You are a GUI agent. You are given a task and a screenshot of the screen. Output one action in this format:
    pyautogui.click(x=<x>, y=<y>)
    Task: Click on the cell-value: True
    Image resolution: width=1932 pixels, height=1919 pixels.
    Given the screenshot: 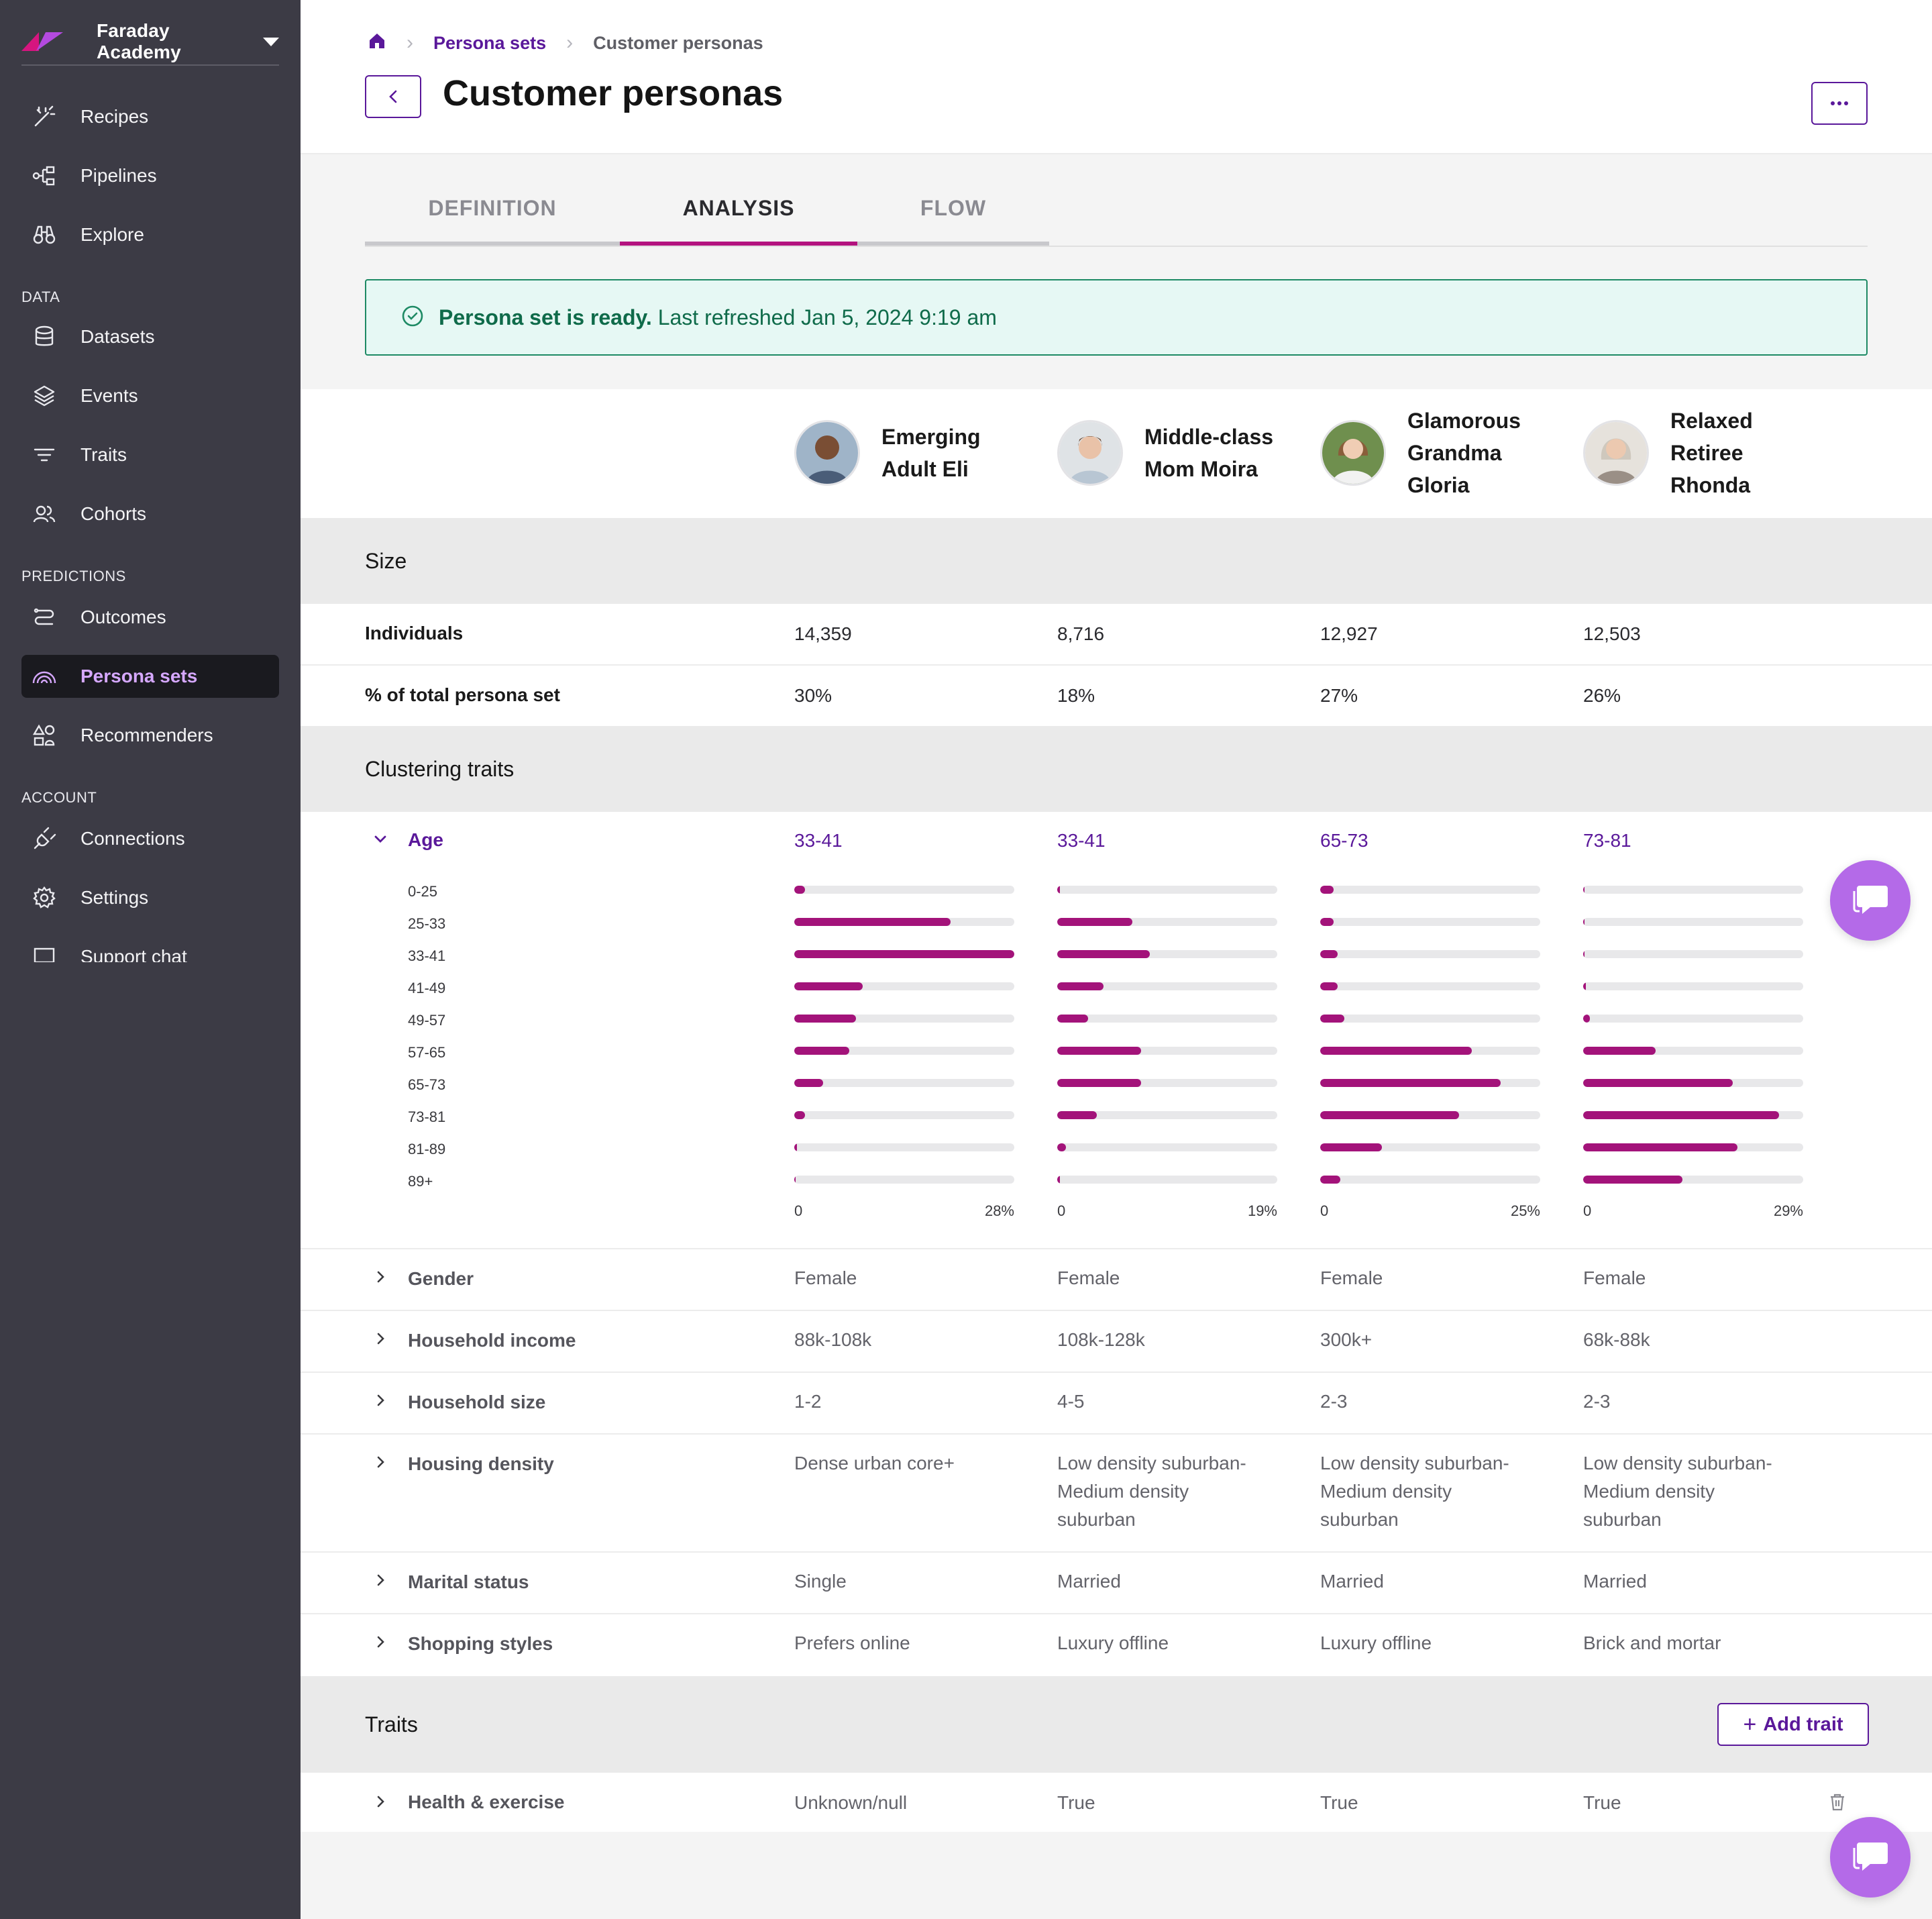 What is the action you would take?
    pyautogui.click(x=1076, y=1802)
    